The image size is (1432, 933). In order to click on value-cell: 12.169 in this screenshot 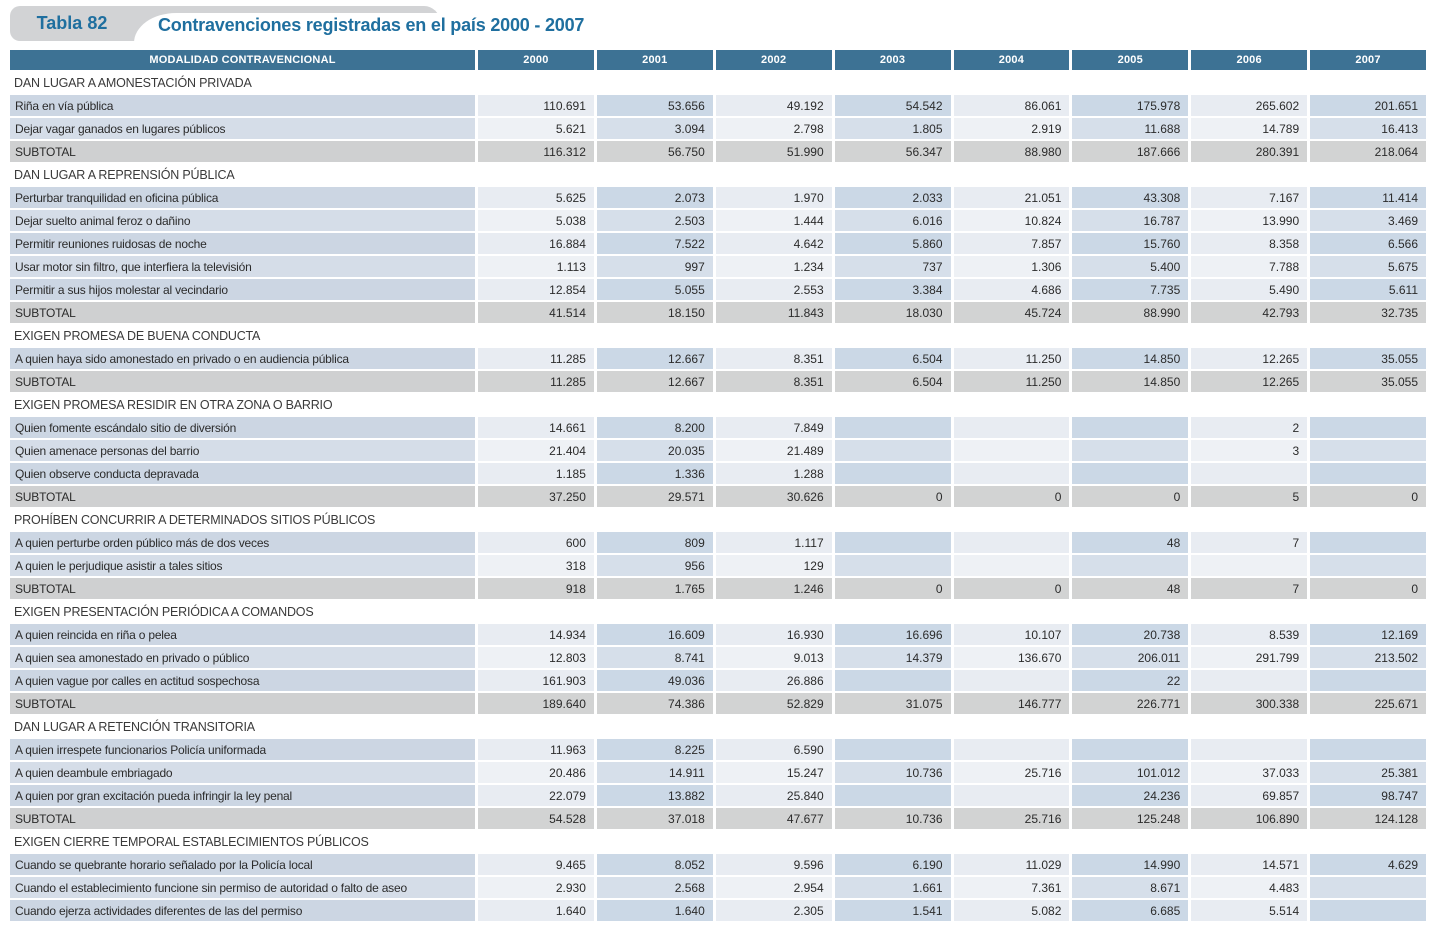, I will do `click(1368, 634)`.